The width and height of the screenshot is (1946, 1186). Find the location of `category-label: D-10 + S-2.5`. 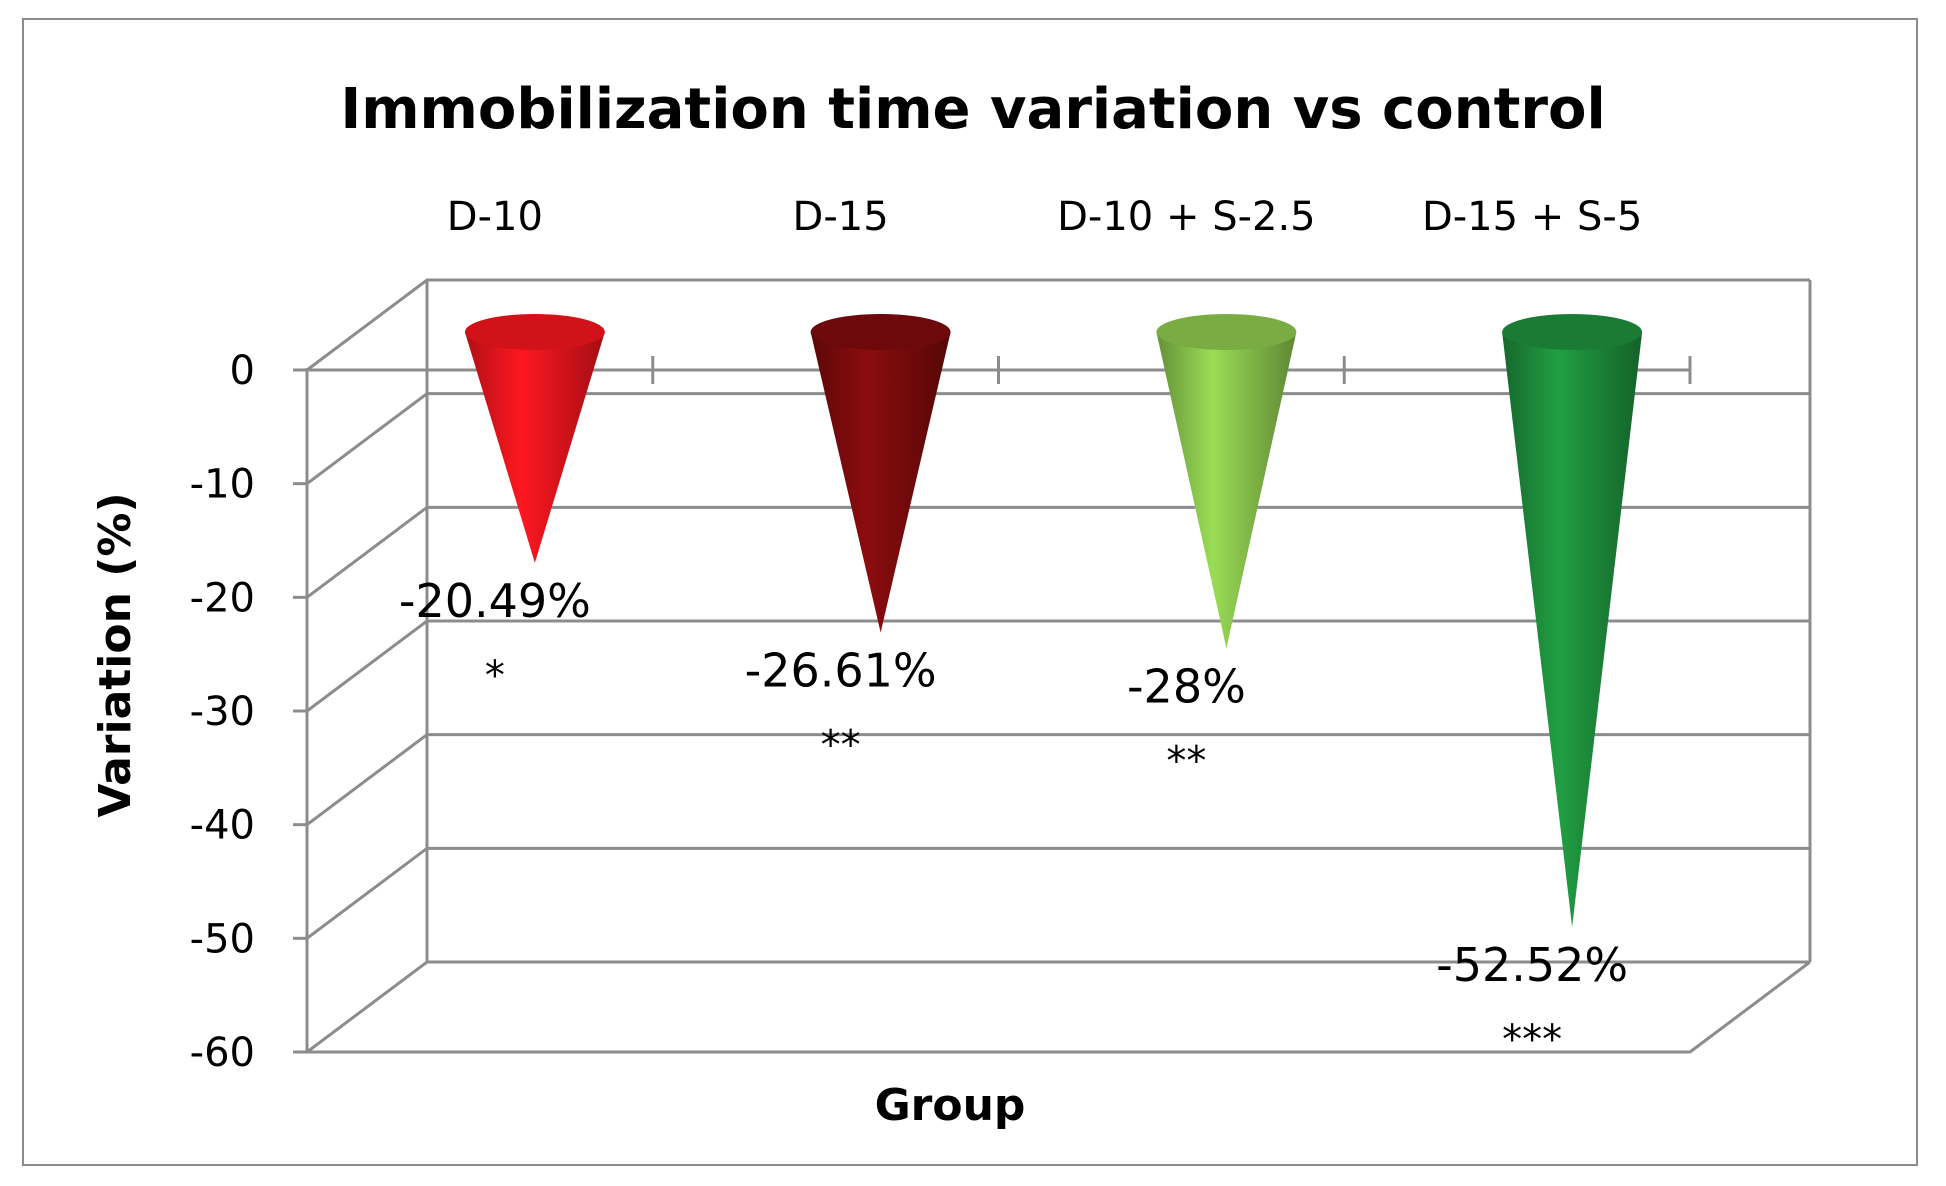

category-label: D-10 + S-2.5 is located at coordinates (1186, 217).